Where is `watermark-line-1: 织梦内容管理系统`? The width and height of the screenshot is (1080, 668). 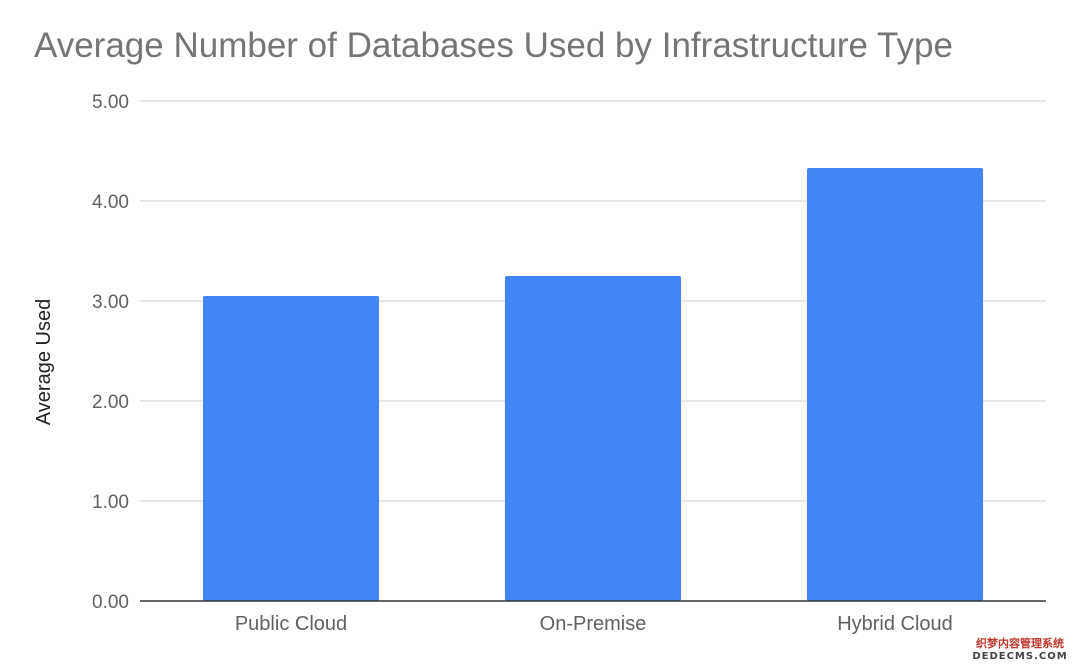
watermark-line-1: 织梦内容管理系统 is located at coordinates (1020, 643).